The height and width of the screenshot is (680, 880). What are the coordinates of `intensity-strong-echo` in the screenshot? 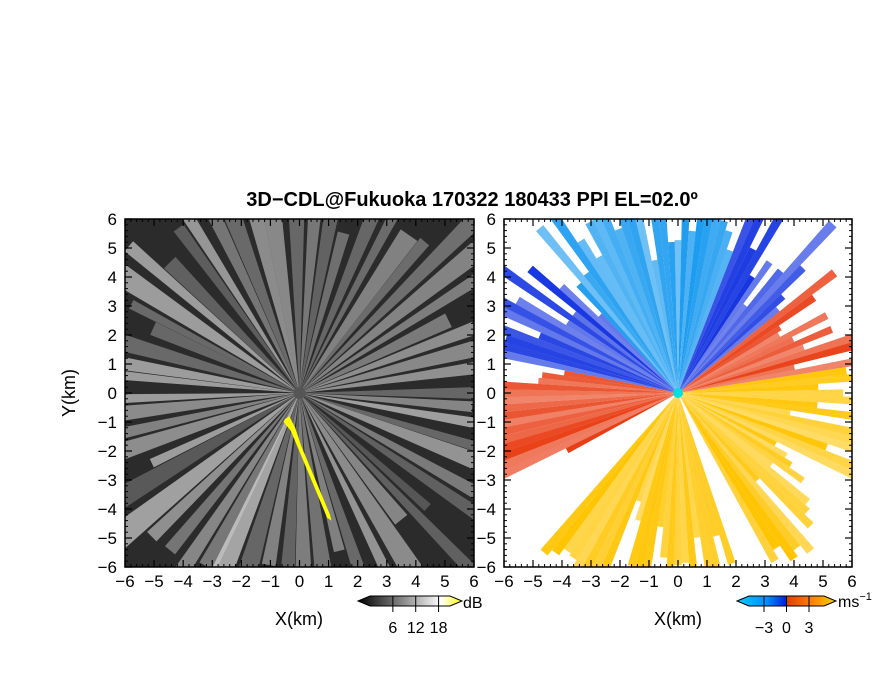 It's located at (307, 468).